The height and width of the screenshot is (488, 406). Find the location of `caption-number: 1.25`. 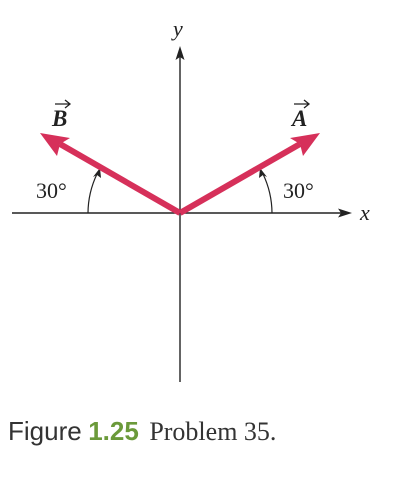

caption-number: 1.25 is located at coordinates (113, 431).